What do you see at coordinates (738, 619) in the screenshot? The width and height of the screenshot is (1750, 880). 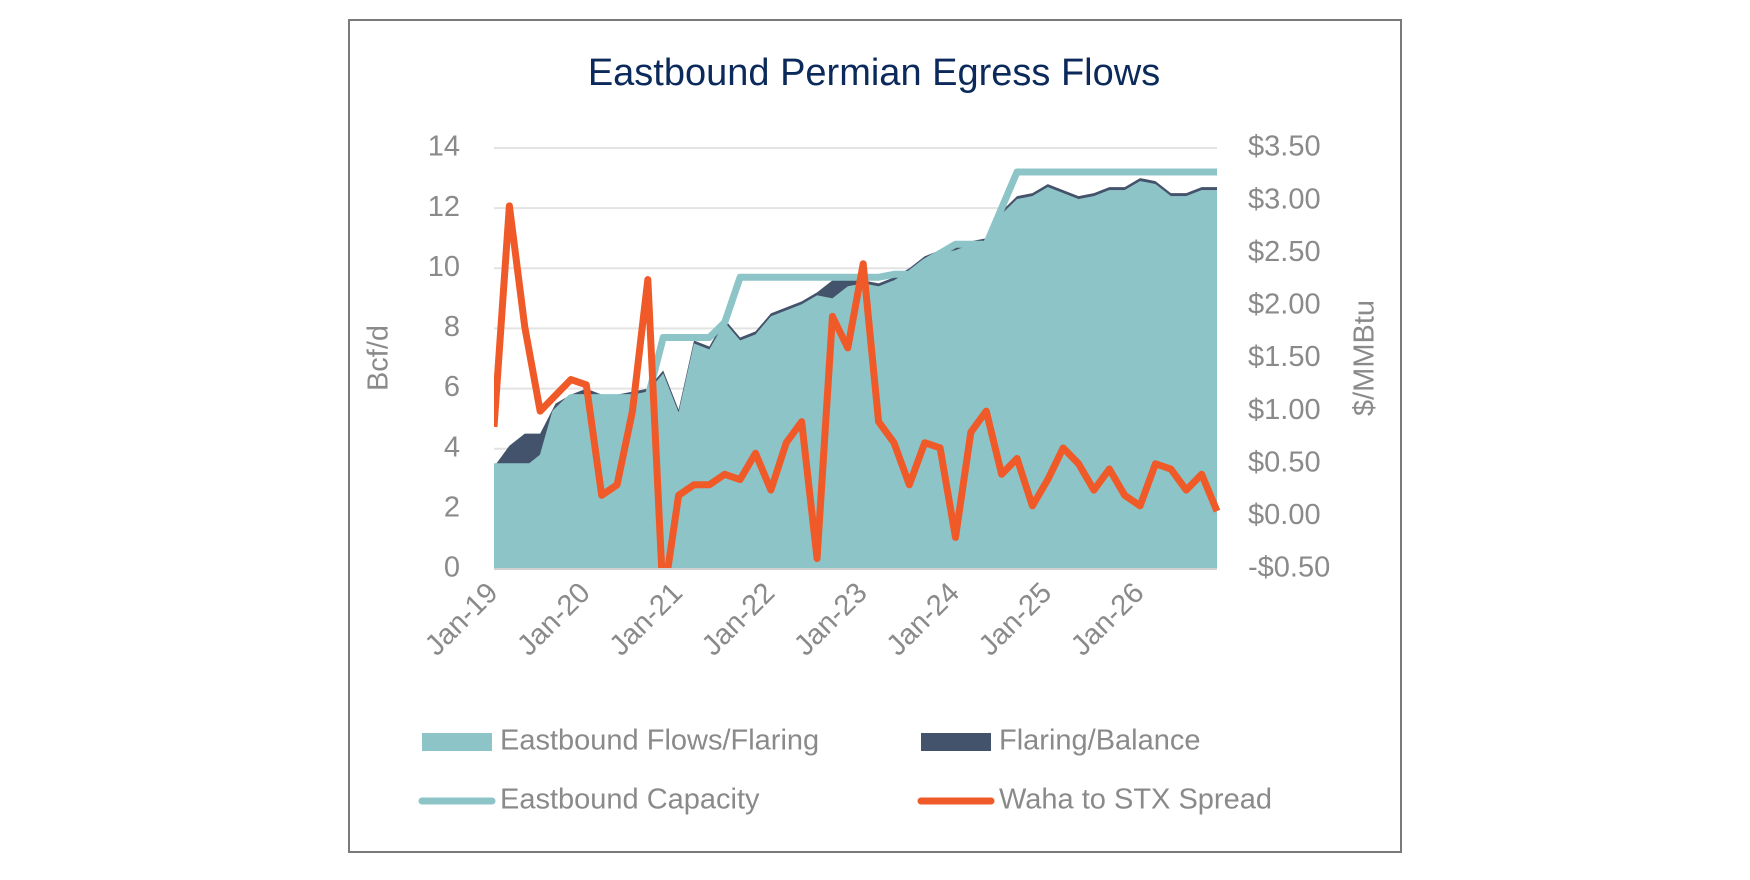 I see `x-tick-label: Jan-22` at bounding box center [738, 619].